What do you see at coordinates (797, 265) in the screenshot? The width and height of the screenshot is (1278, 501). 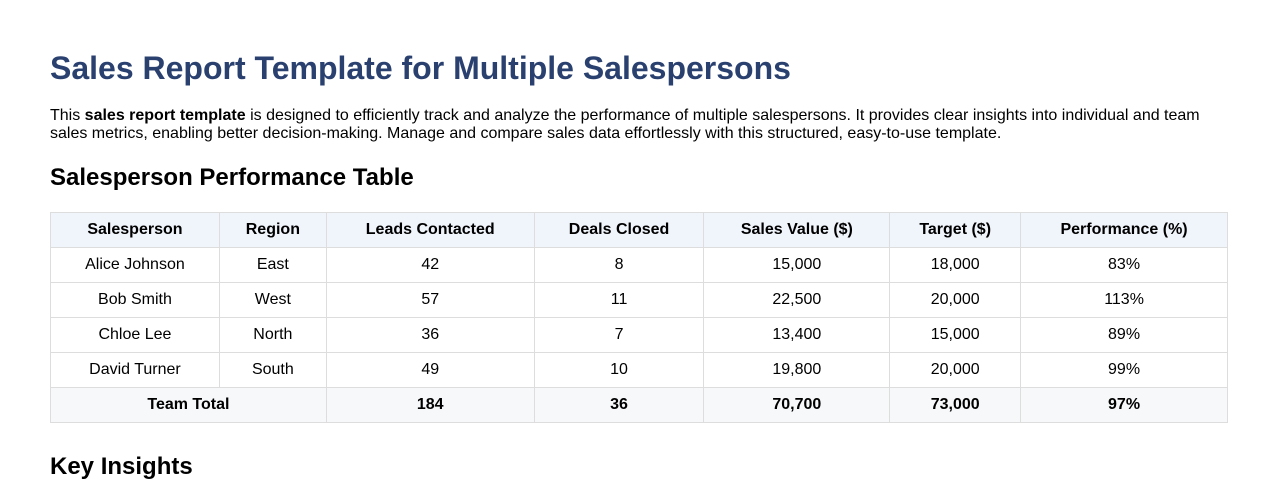 I see `cell-sales-value: 15,000` at bounding box center [797, 265].